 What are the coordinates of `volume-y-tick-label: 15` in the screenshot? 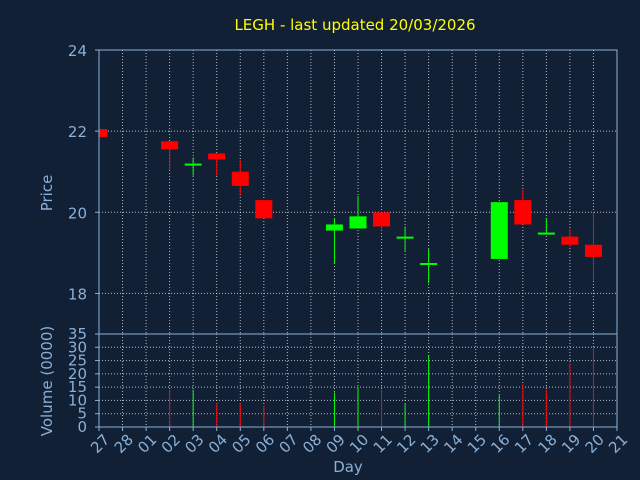 It's located at (77, 387).